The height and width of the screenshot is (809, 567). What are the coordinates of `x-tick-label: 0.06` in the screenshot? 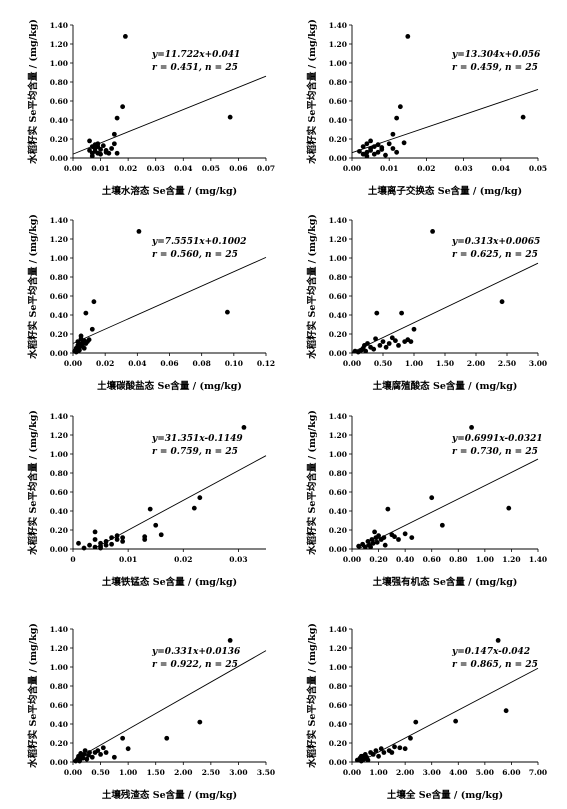 It's located at (169, 363).